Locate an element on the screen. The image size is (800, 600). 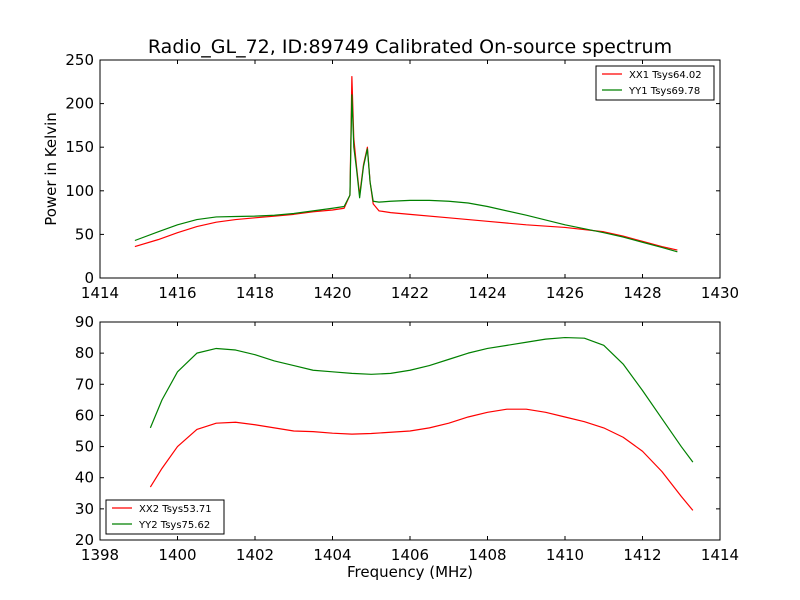
bottom-panel-y-tick-label: 50 is located at coordinates (84, 447).